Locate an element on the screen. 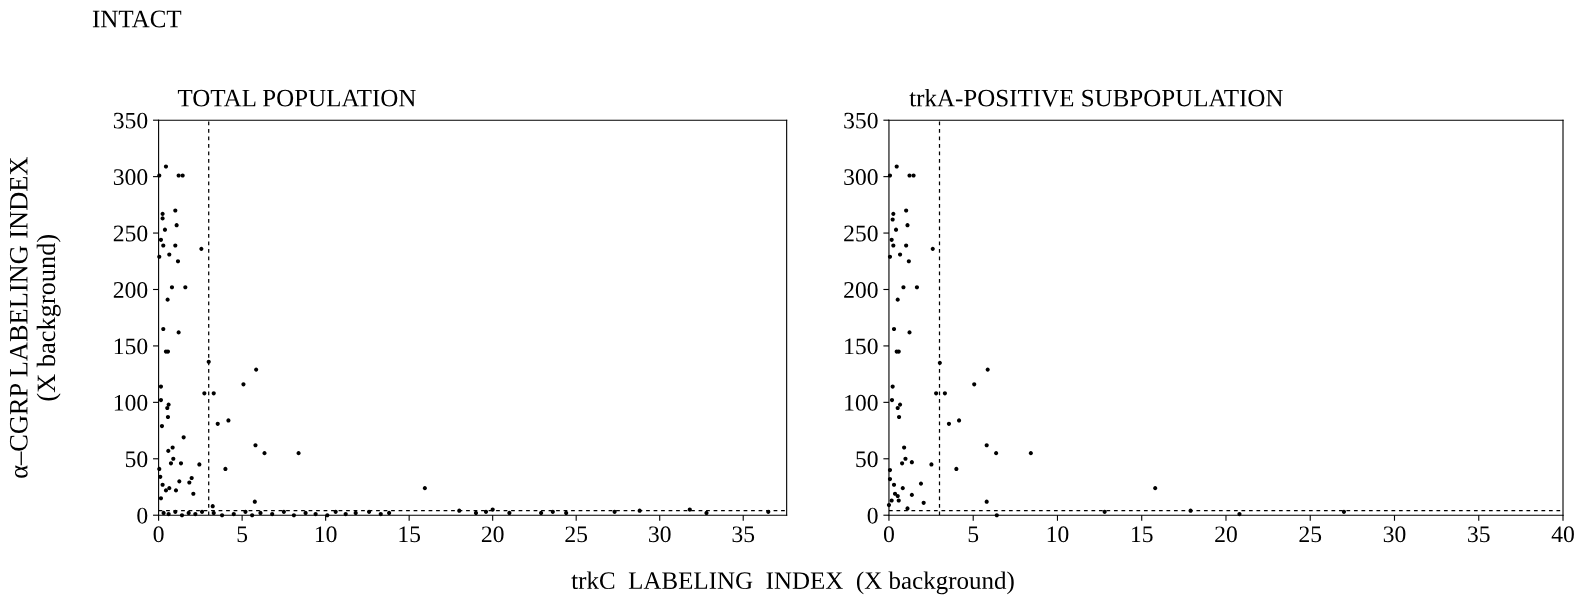 Image resolution: width=1586 pixels, height=604 pixels. chart-title: trkA-POSITIVE SUBPOPULATION is located at coordinates (1096, 97).